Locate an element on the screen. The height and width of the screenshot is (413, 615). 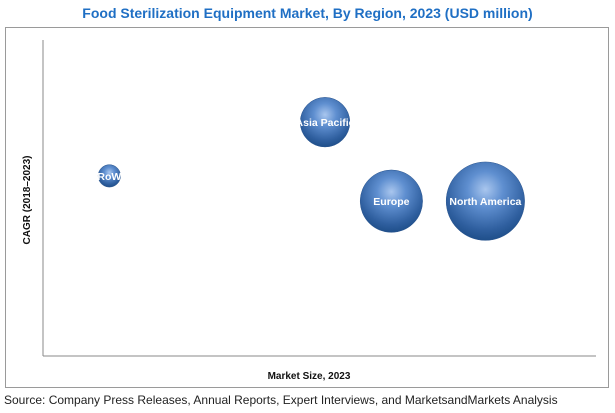
bubble-label-asia-pacific: Asia Pacific is located at coordinates (325, 123).